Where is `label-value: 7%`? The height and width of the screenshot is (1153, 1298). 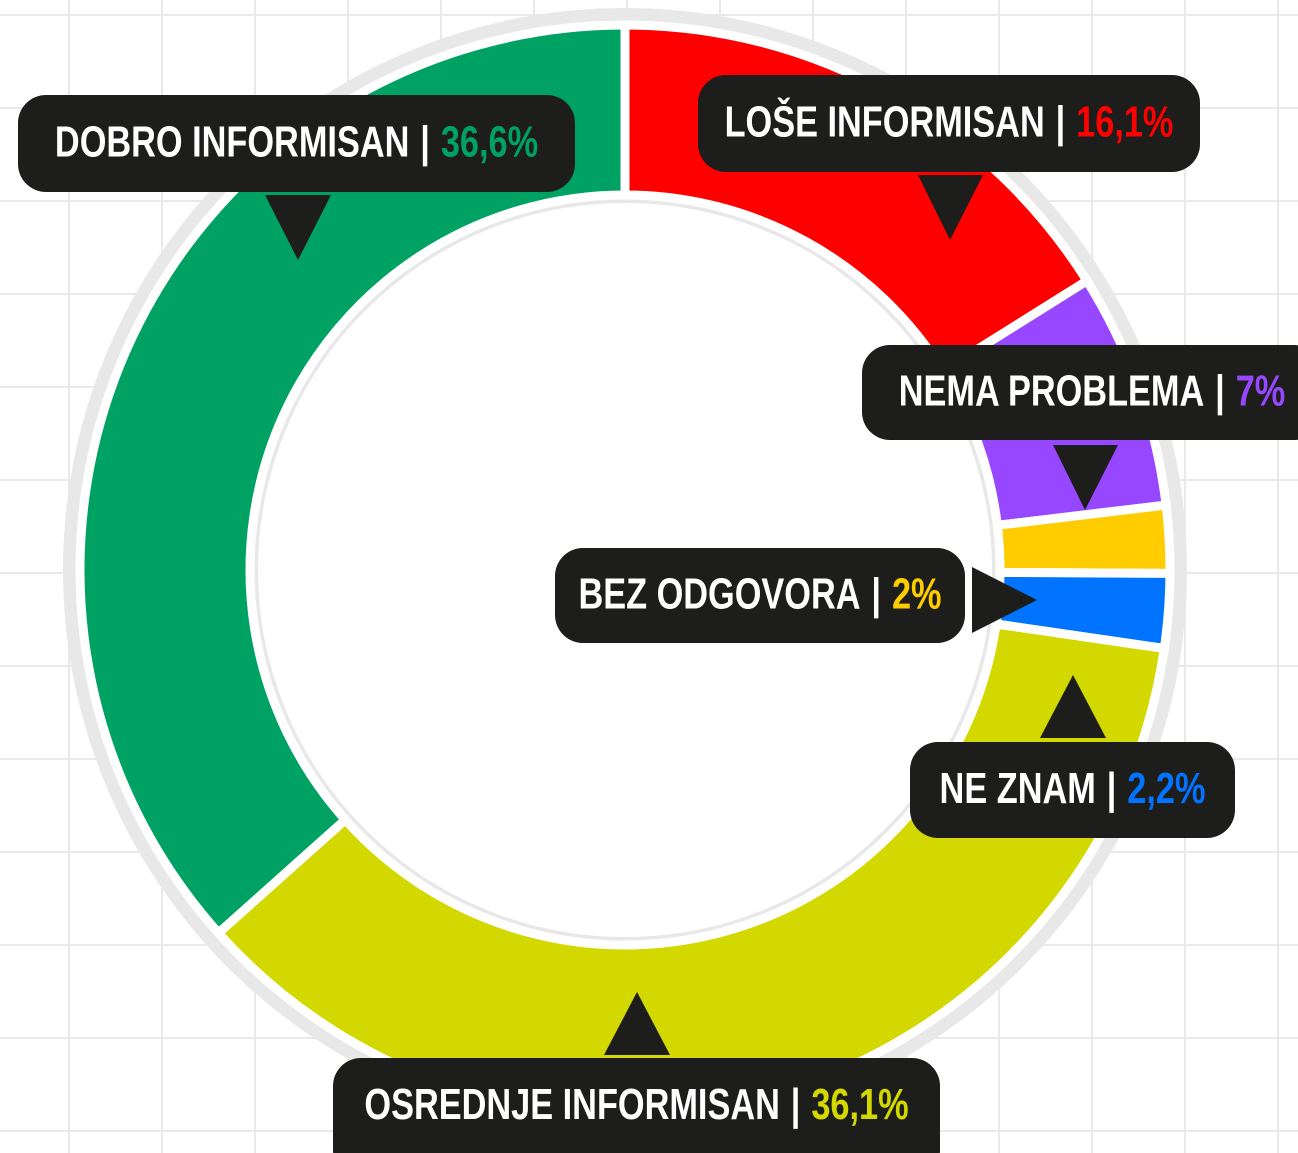 label-value: 7% is located at coordinates (1261, 391).